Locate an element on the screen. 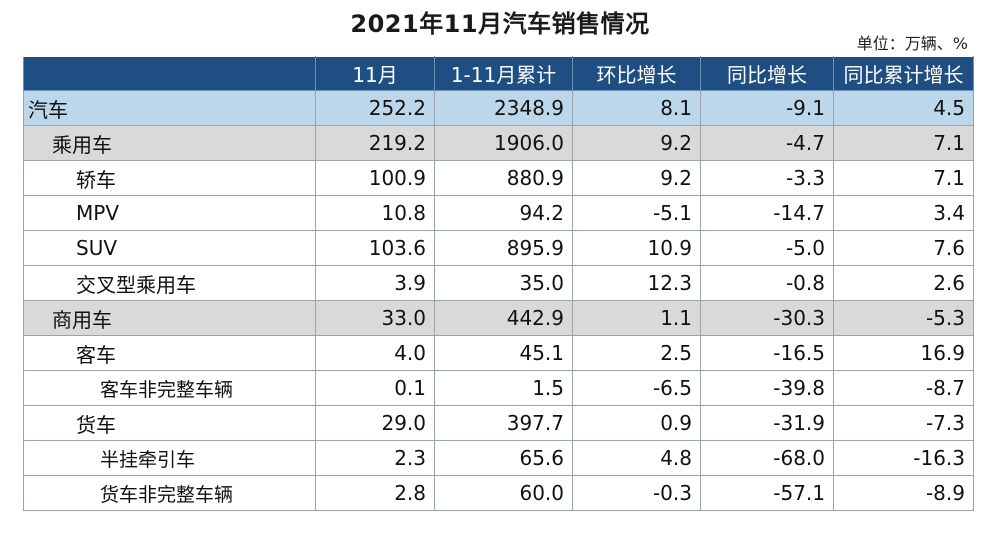 The image size is (1000, 538). value-cell: -30.3 is located at coordinates (767, 318).